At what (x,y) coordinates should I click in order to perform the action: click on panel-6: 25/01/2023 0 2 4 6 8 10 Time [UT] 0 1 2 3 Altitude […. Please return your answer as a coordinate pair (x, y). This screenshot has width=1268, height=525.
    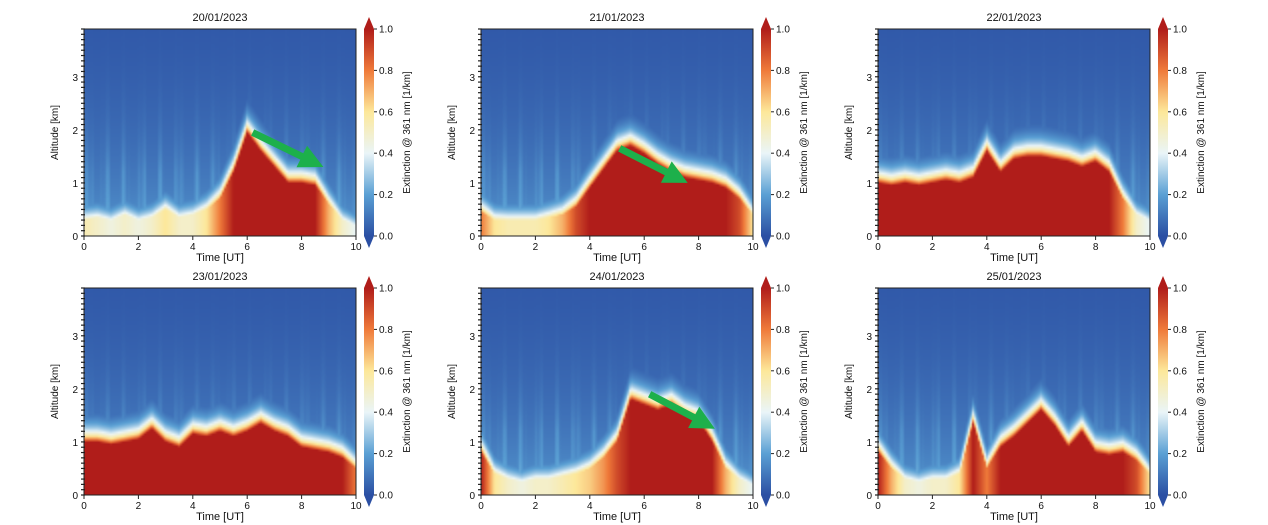
    Looking at the image, I should click on (1025, 397).